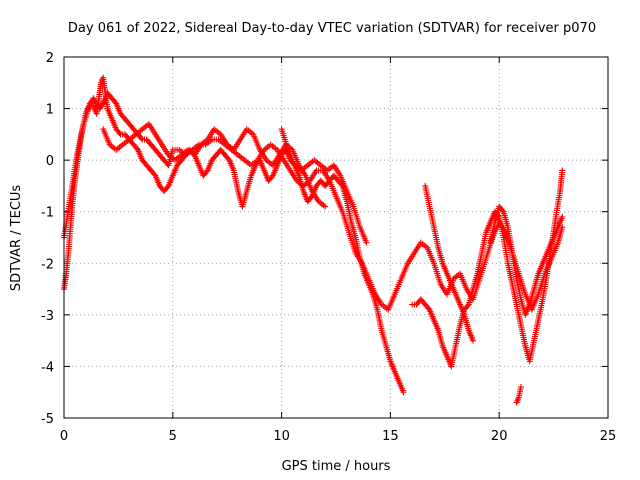 Image resolution: width=640 pixels, height=480 pixels. What do you see at coordinates (47, 264) in the screenshot?
I see `y-tick-label: -2` at bounding box center [47, 264].